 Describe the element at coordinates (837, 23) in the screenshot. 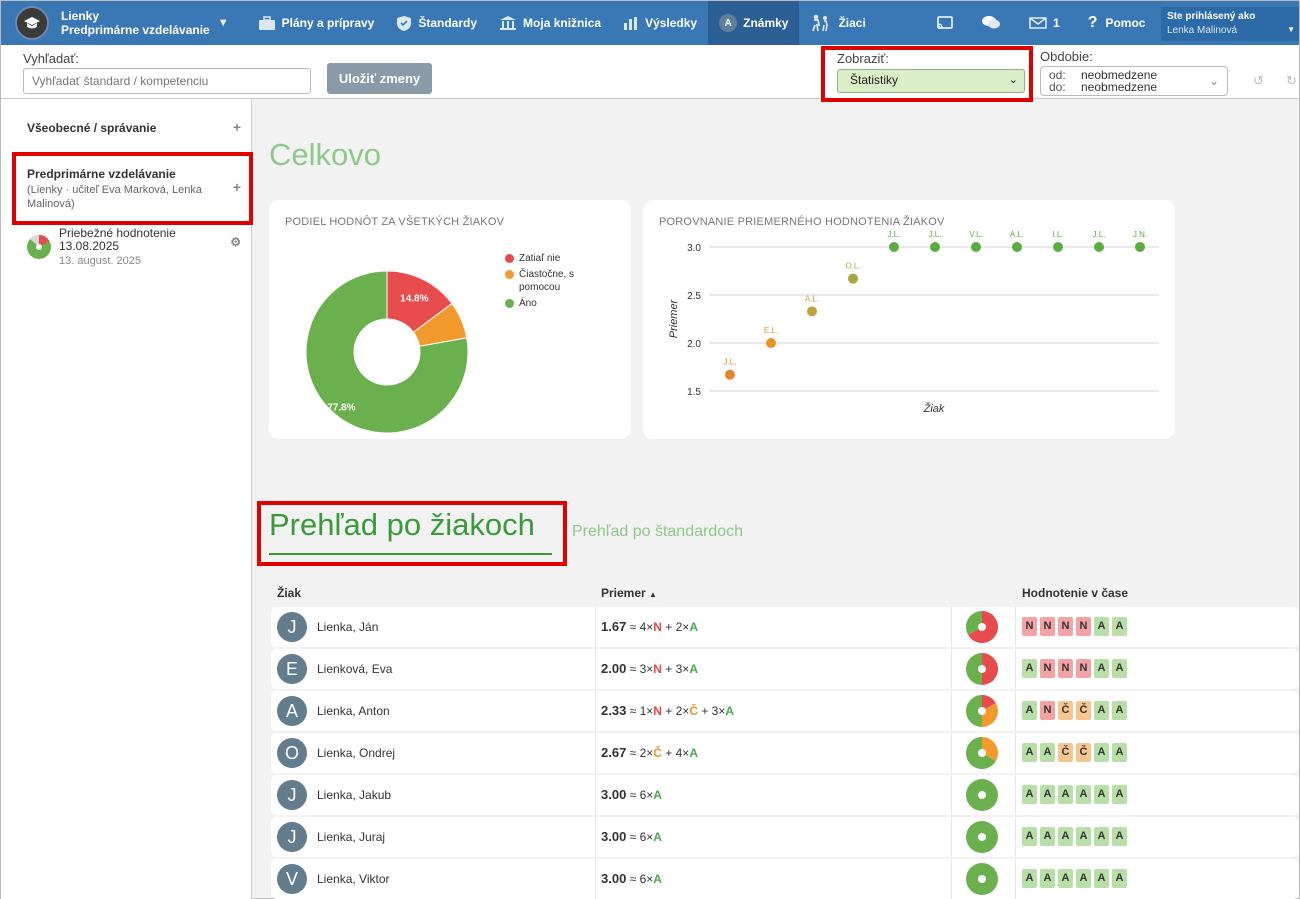

I see `nav-item-6: Žiaci` at that location.